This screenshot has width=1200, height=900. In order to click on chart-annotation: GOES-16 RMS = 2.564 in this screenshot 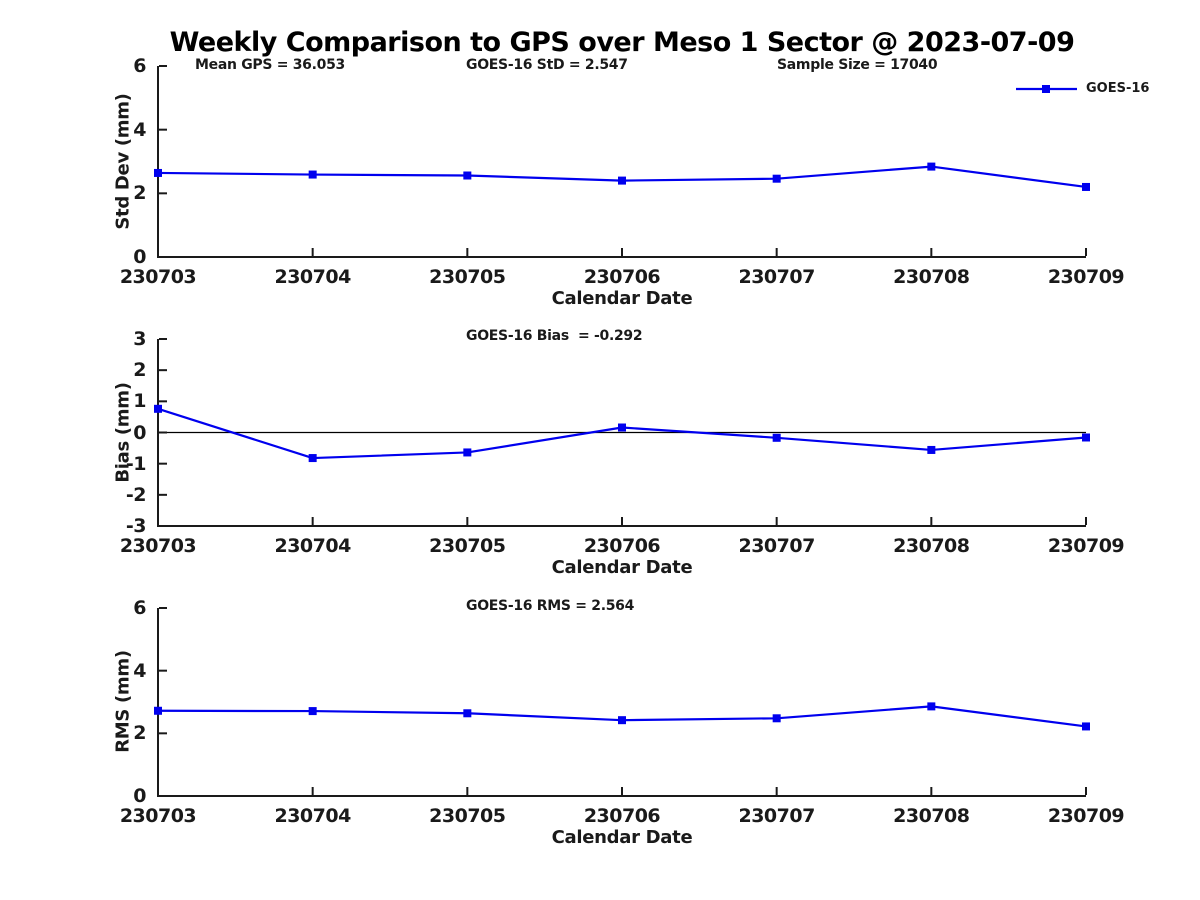, I will do `click(550, 606)`.